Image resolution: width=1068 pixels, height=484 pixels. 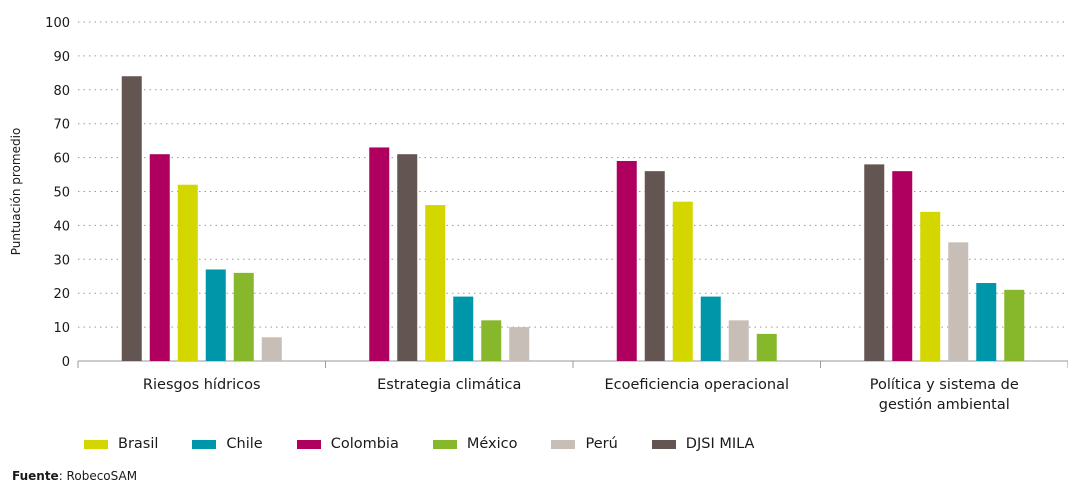 I want to click on legend-label: Chile, so click(x=244, y=444).